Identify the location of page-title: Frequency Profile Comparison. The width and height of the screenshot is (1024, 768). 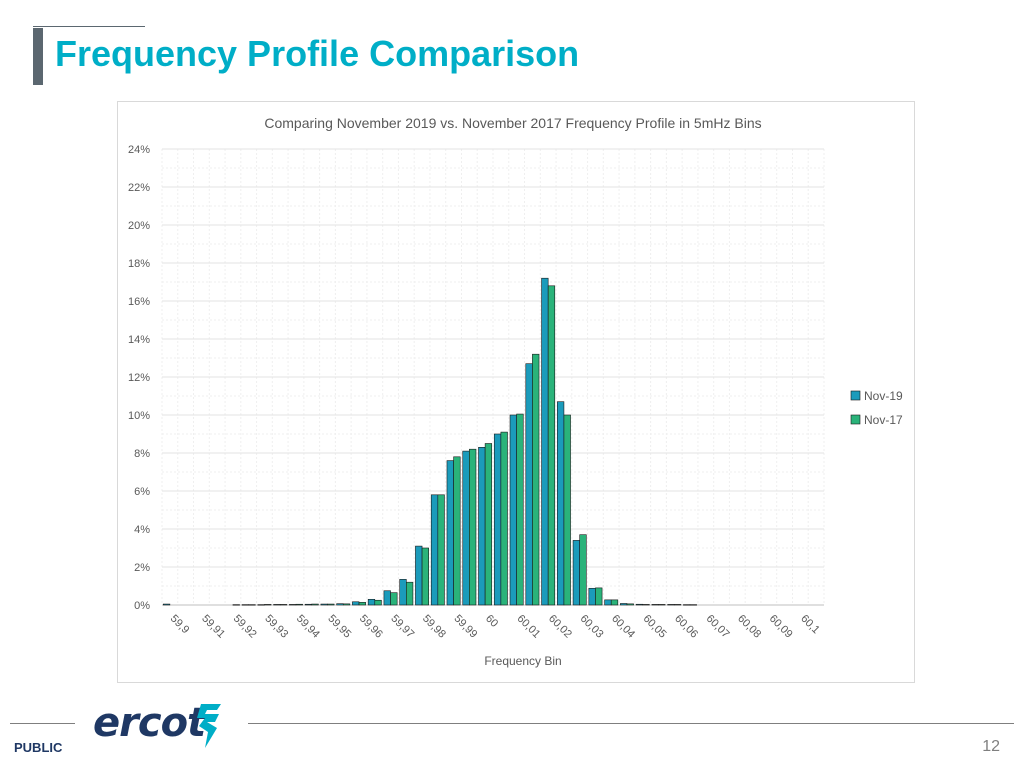
(317, 53).